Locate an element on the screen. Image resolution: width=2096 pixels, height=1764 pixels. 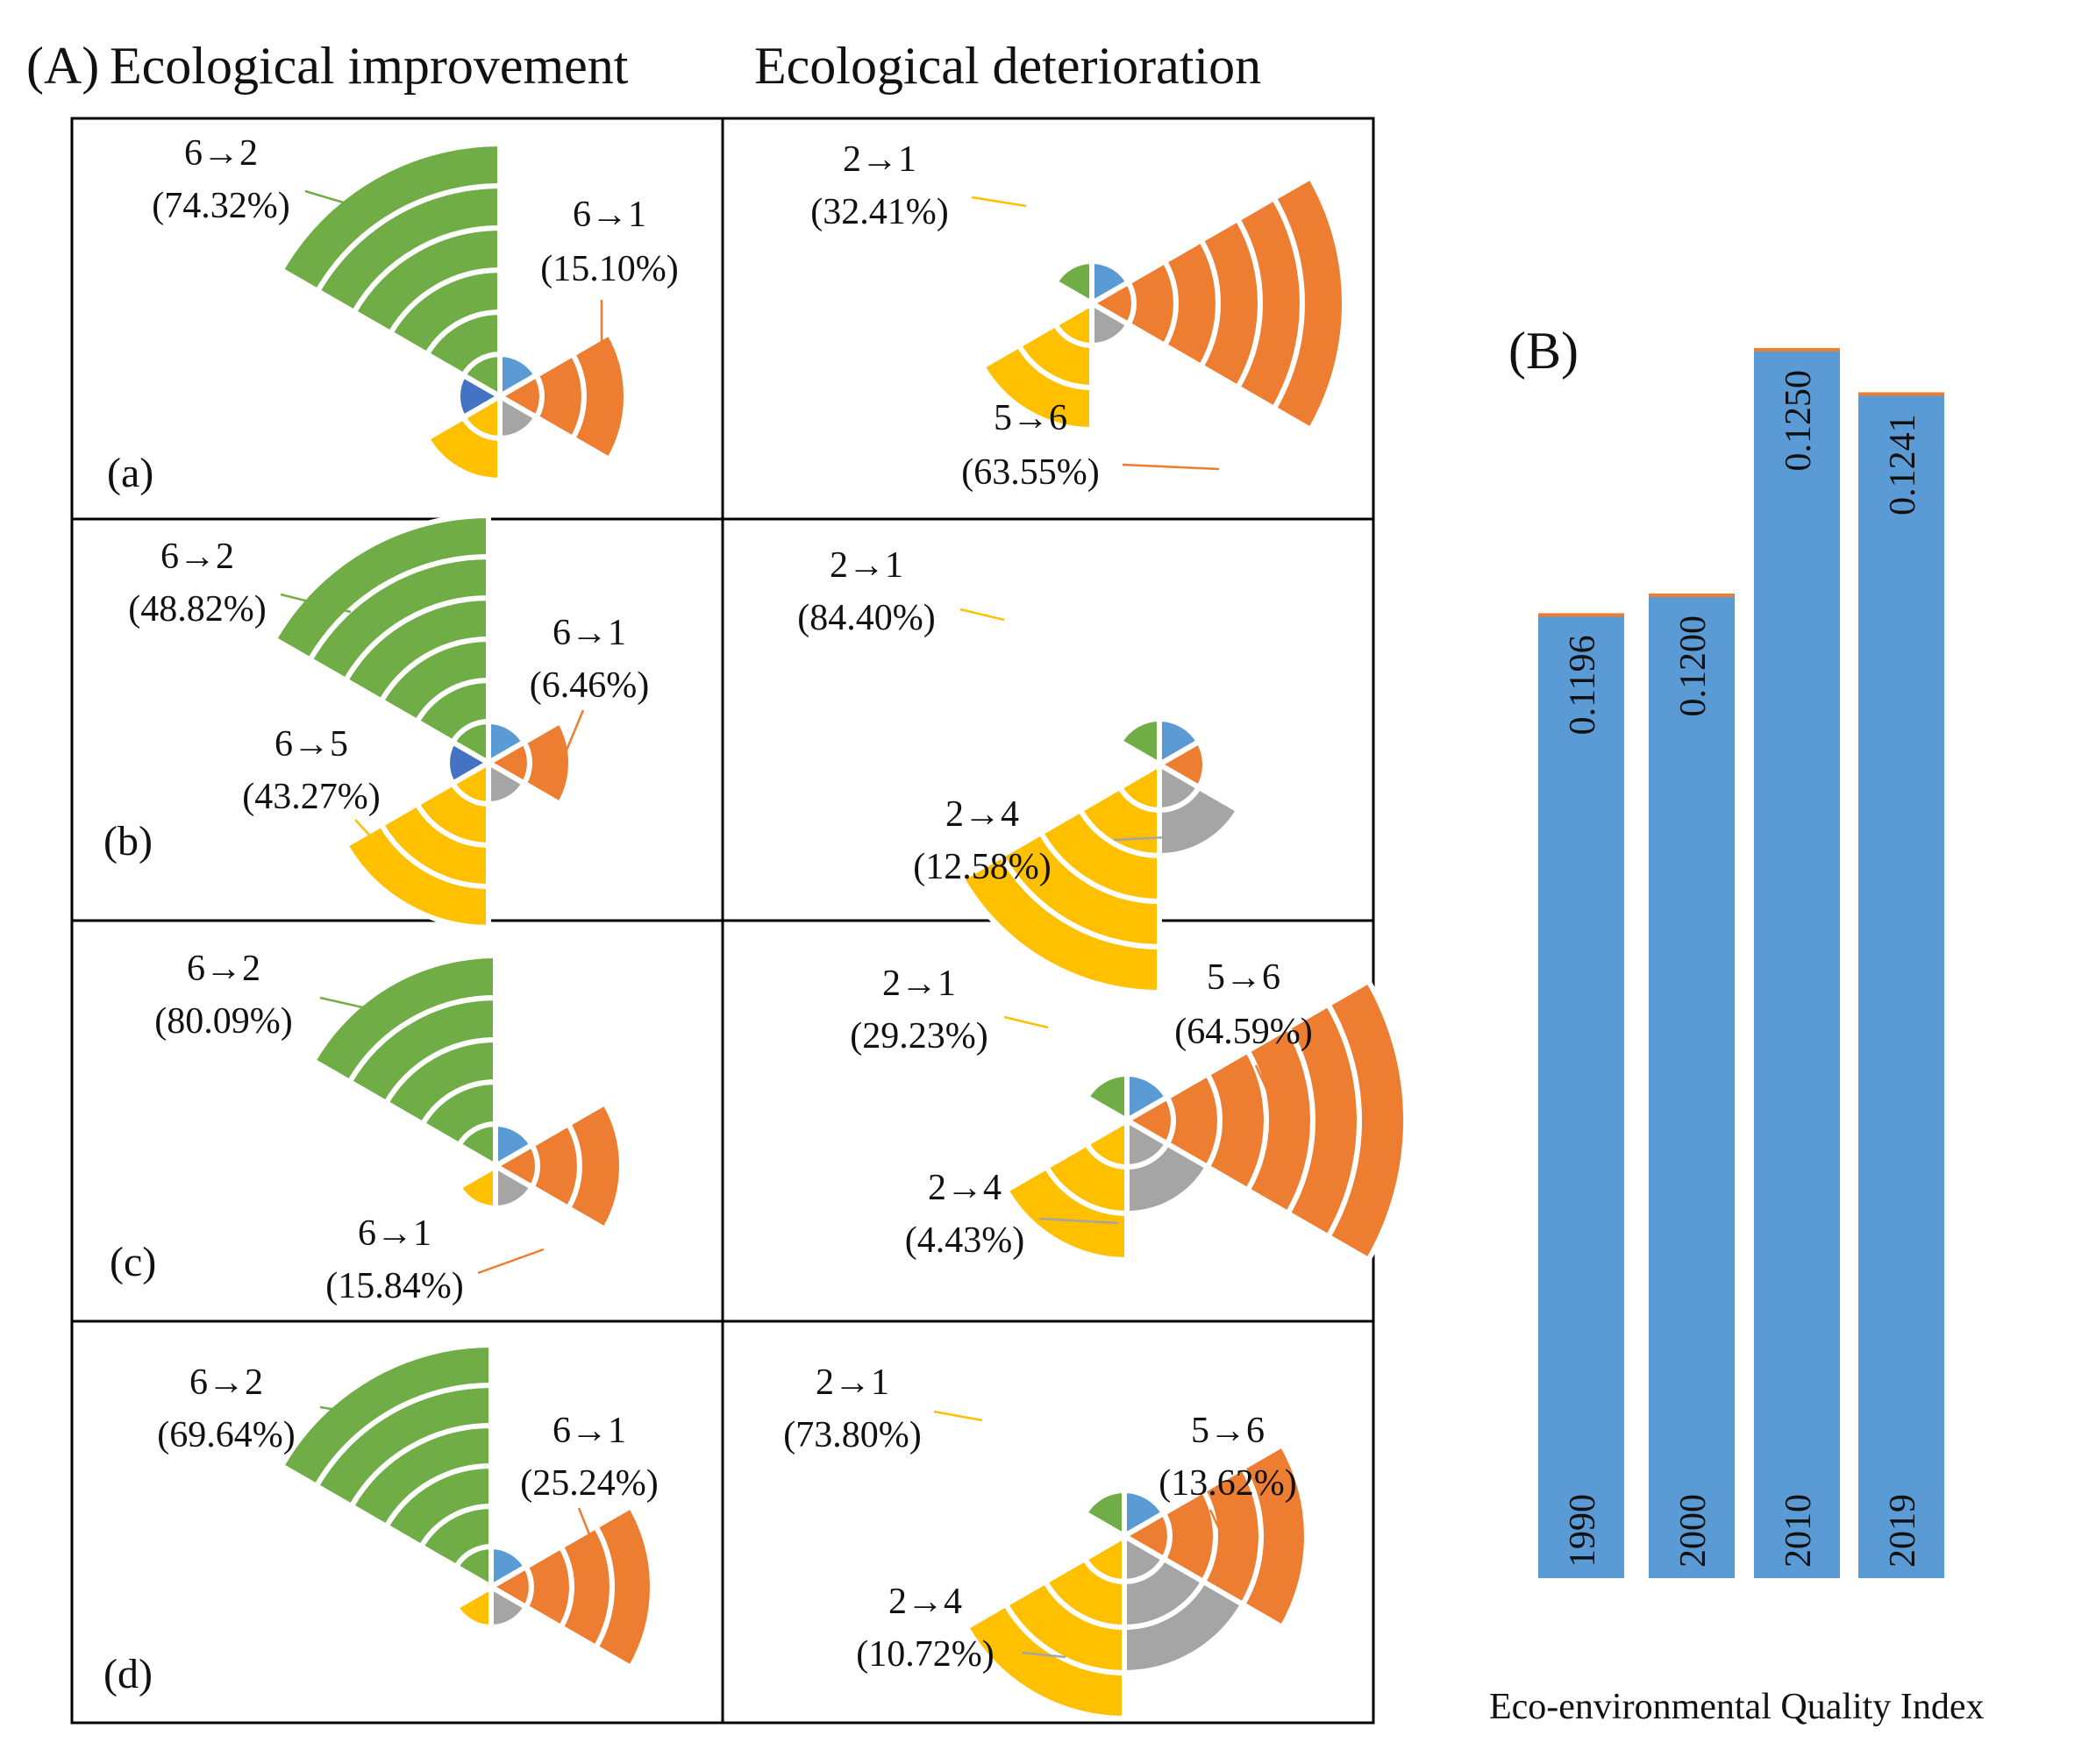
panel-b-bars: 0.1196 1990 0.1200 2000 0.1250 2010 0.1241 2019 is located at coordinates (1741, 963).